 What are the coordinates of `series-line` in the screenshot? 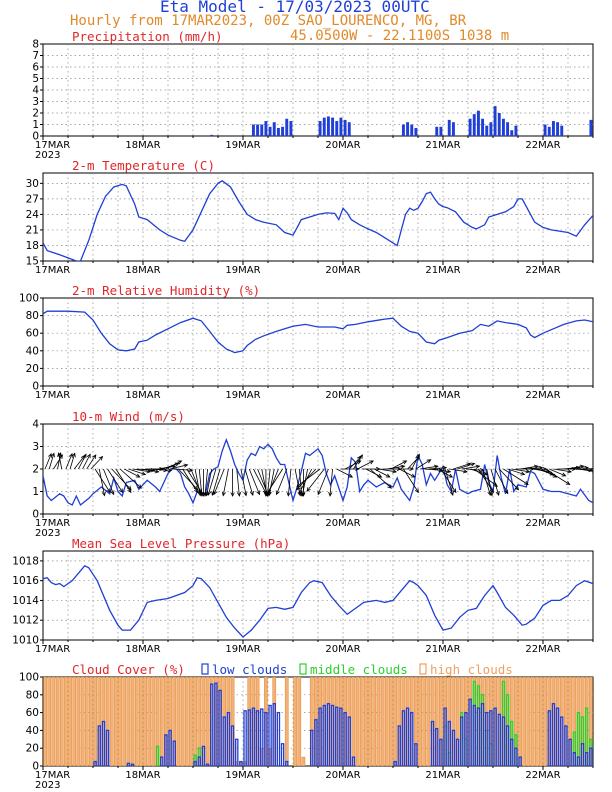 It's located at (318, 472).